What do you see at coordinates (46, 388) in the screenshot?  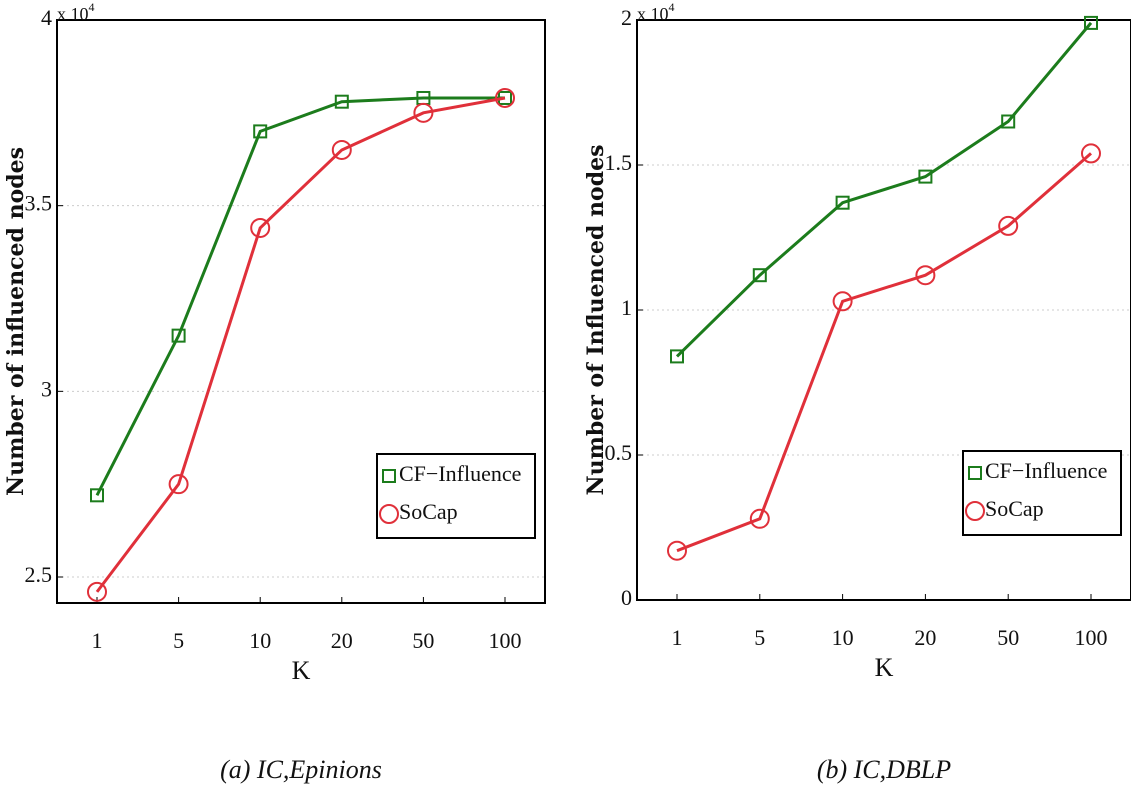 I see `y-tick-label: 3` at bounding box center [46, 388].